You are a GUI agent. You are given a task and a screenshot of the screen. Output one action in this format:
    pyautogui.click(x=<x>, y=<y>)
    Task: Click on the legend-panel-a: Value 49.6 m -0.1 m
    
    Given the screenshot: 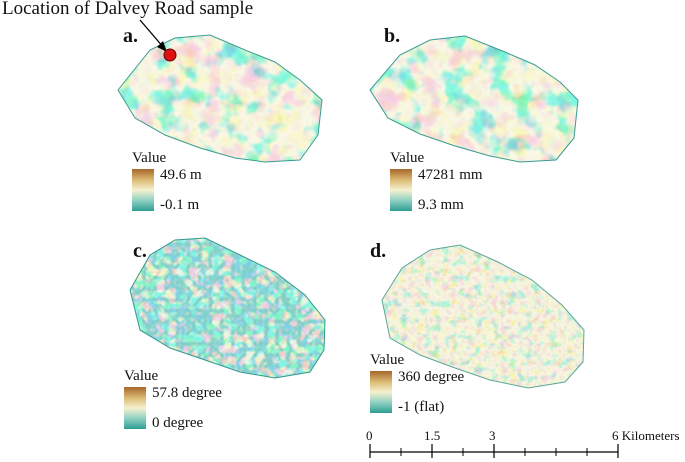 What is the action you would take?
    pyautogui.click(x=167, y=181)
    